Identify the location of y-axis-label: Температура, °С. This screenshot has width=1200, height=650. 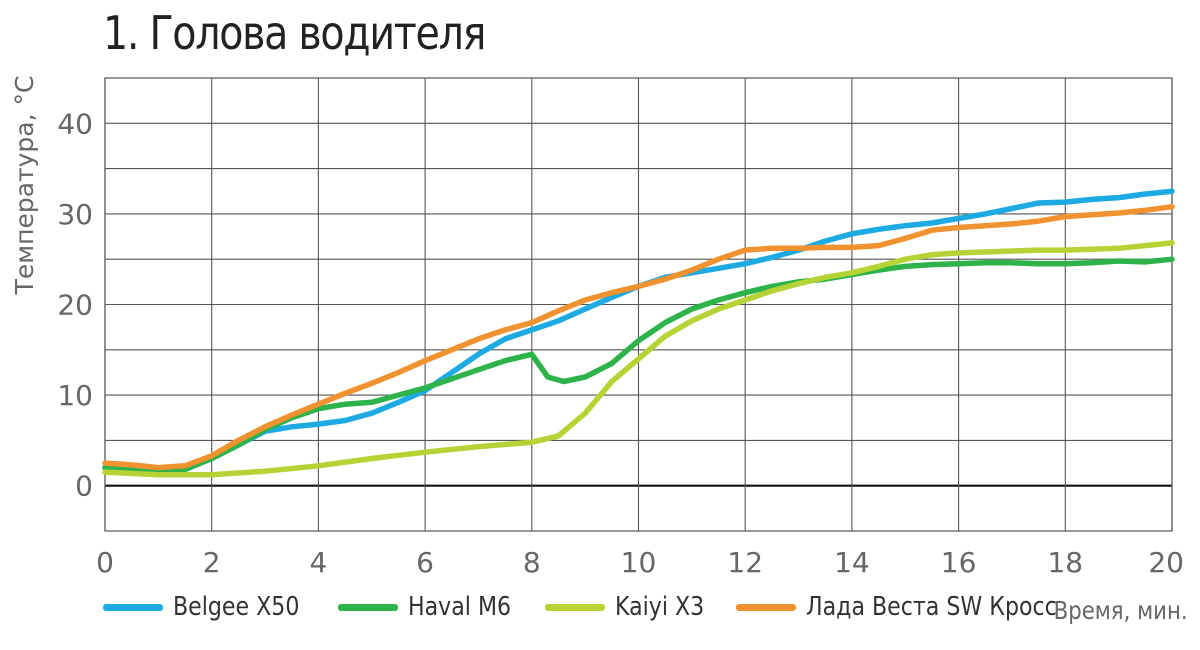
(24, 186).